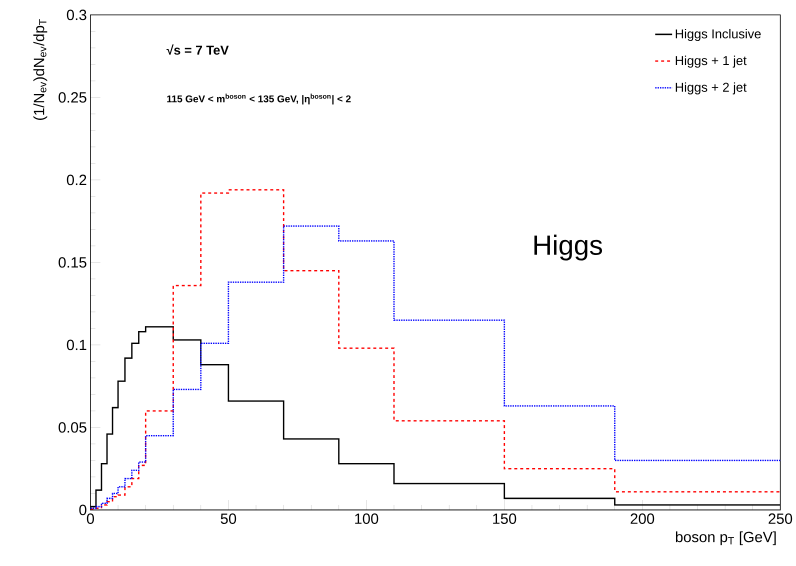 This screenshot has width=796, height=566. I want to click on legend-label: Higgs Inclusive, so click(718, 35).